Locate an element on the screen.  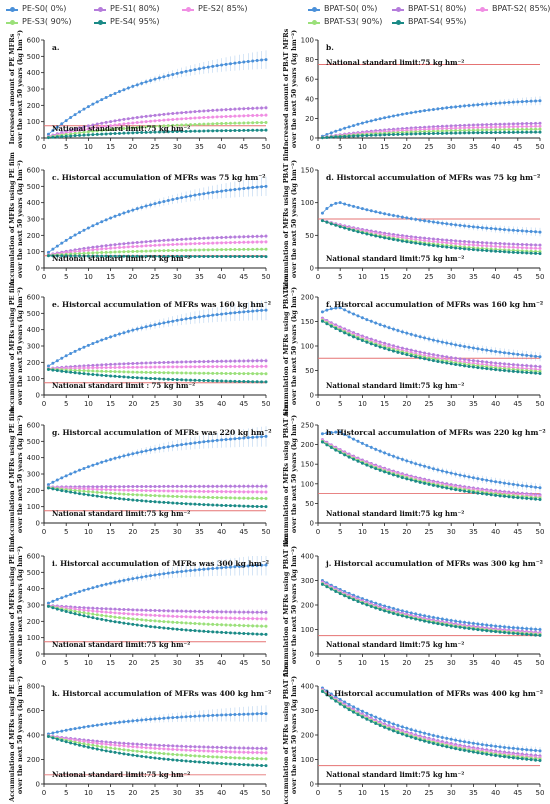
legend-label: BPAT-S3( 90%) is located at coordinates (353, 21).